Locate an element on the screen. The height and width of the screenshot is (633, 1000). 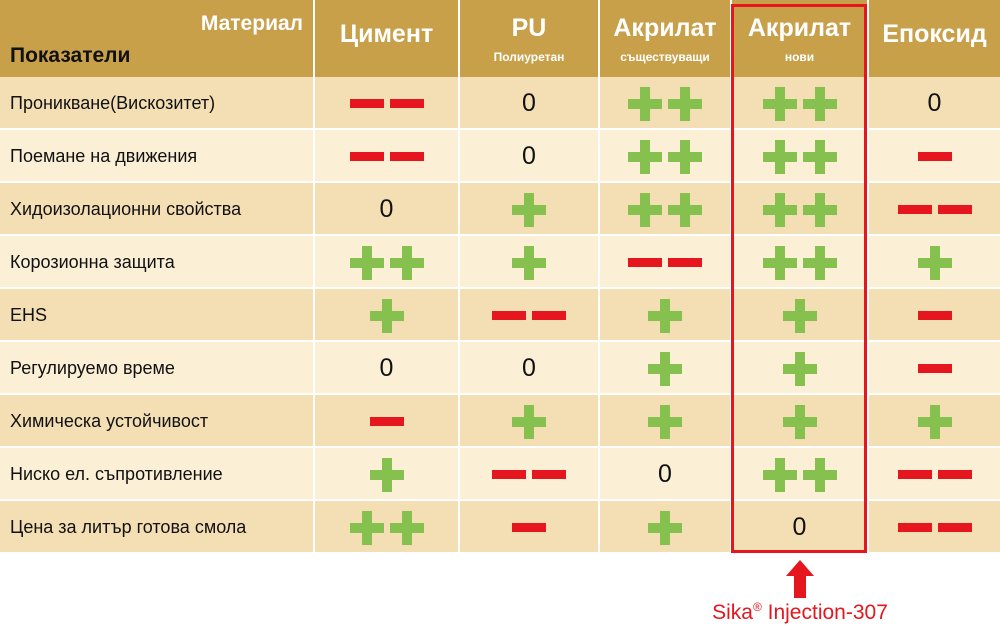
header-col-pu: PU Полиуретан is located at coordinates (528, 38).